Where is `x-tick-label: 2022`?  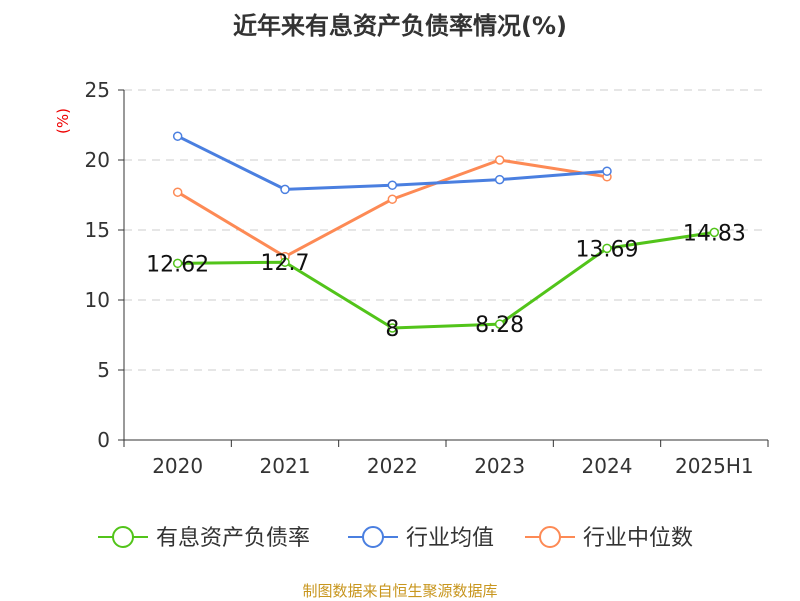 x-tick-label: 2022 is located at coordinates (392, 466).